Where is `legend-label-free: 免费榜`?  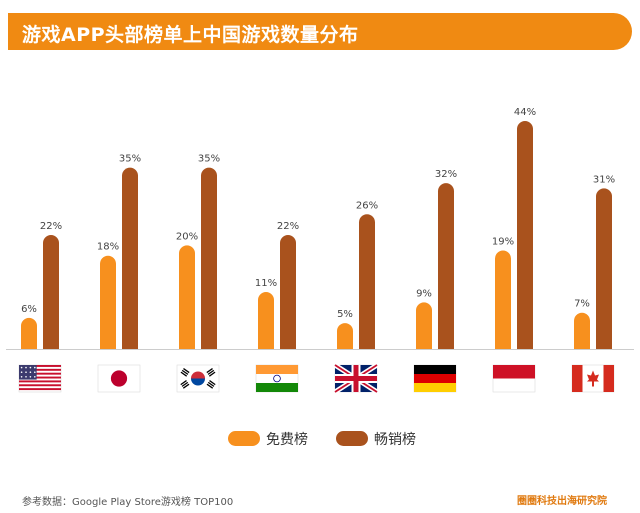 legend-label-free: 免费榜 is located at coordinates (287, 440).